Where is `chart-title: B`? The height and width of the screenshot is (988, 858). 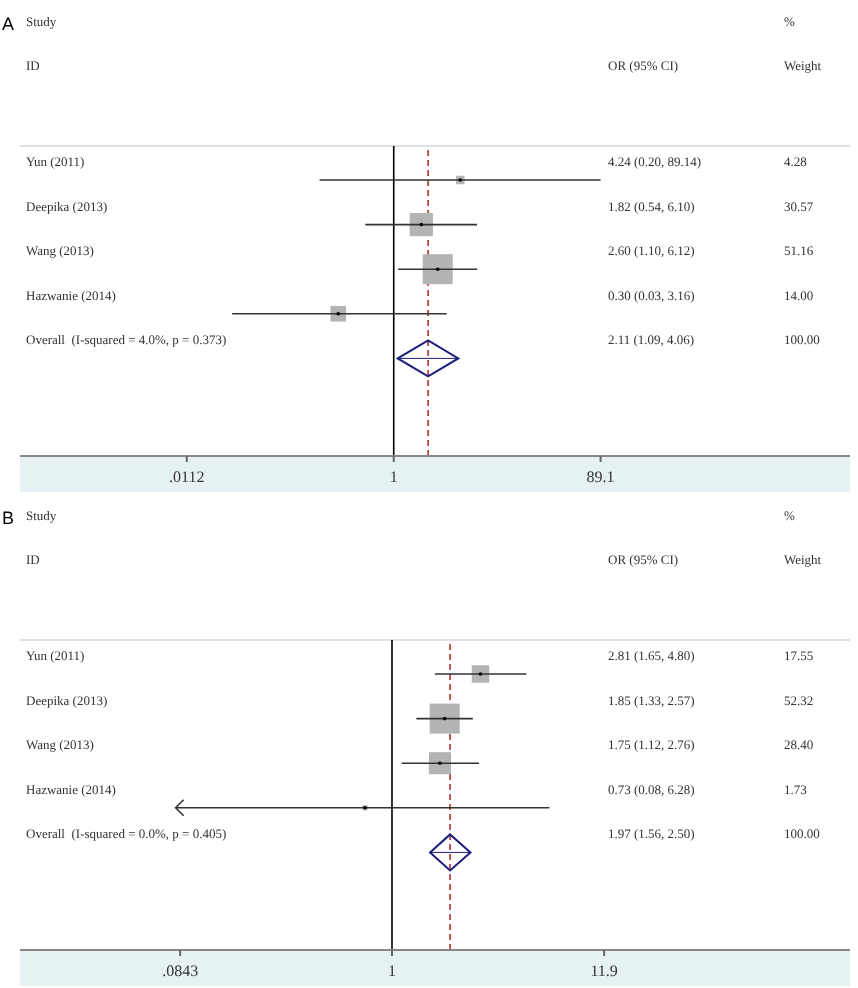 chart-title: B is located at coordinates (8, 518).